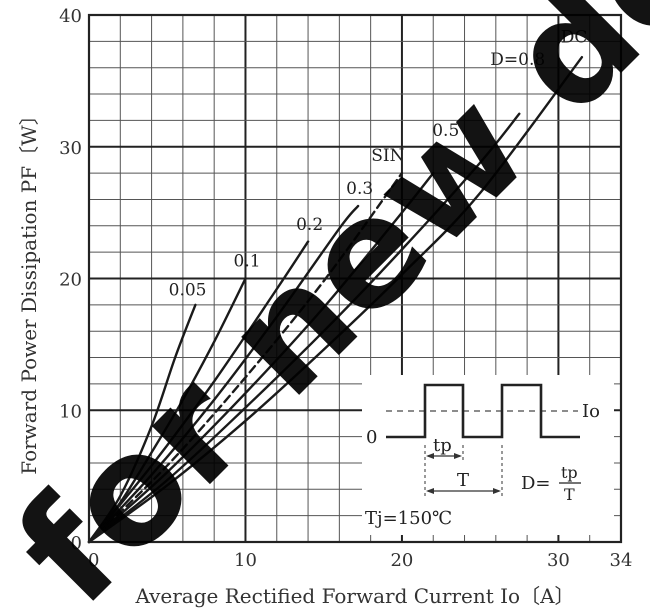 This screenshot has width=650, height=615. Describe the element at coordinates (442, 445) in the screenshot. I see `tp-label: tp` at that location.